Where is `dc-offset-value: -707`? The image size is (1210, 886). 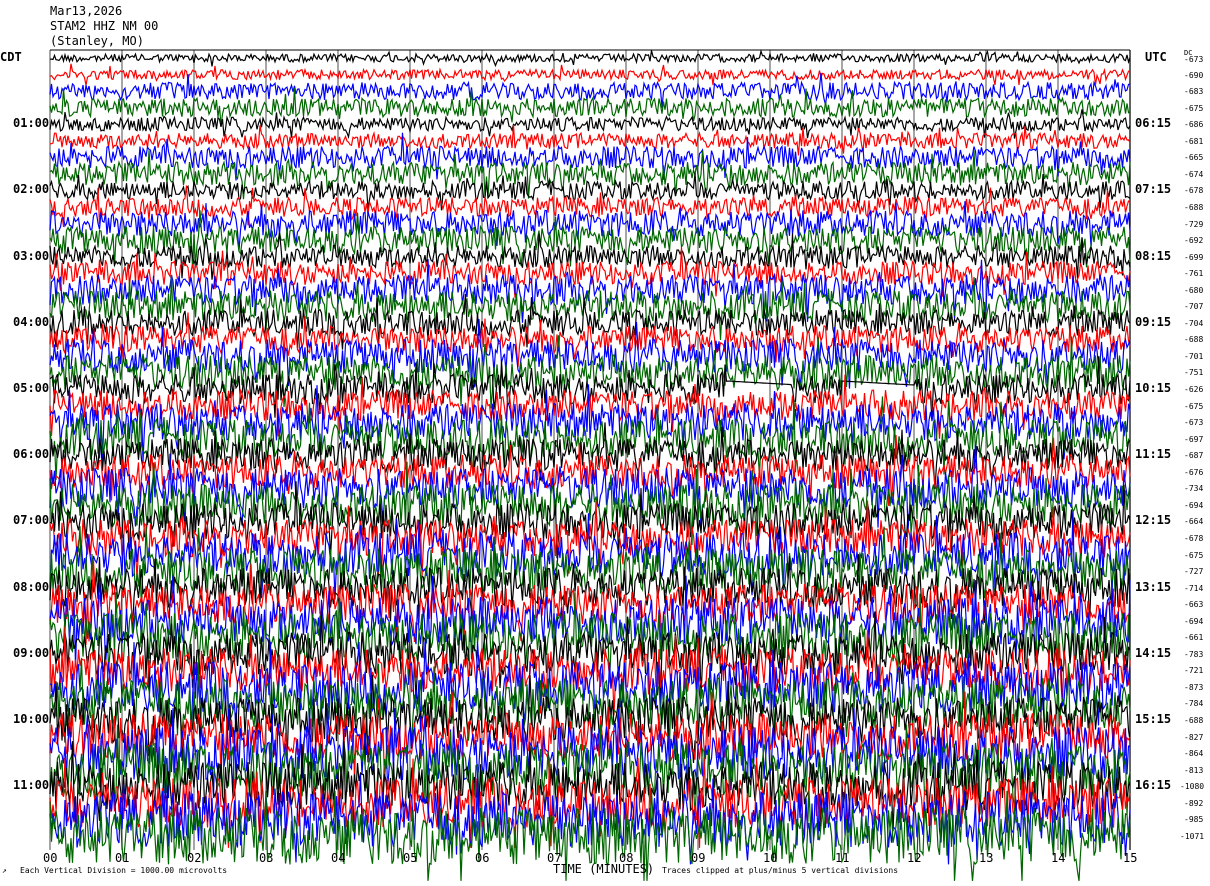 dc-offset-value: -707 is located at coordinates (1194, 307).